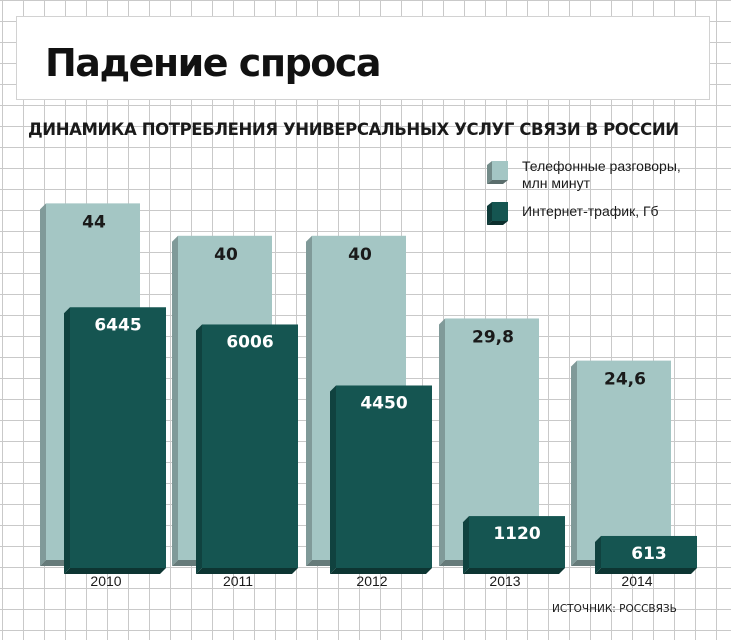  I want to click on label-internet-2013: 1120, so click(516, 534).